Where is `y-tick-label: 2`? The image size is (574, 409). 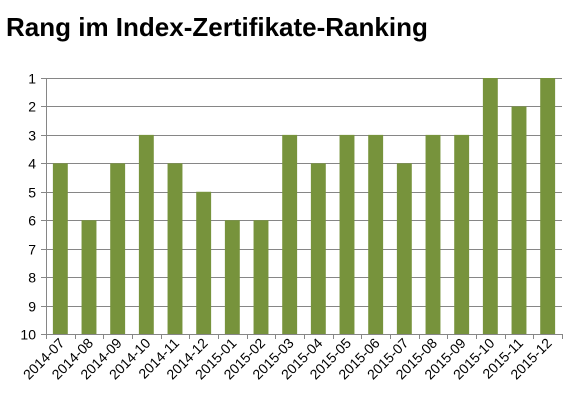 y-tick-label: 2 is located at coordinates (32, 107).